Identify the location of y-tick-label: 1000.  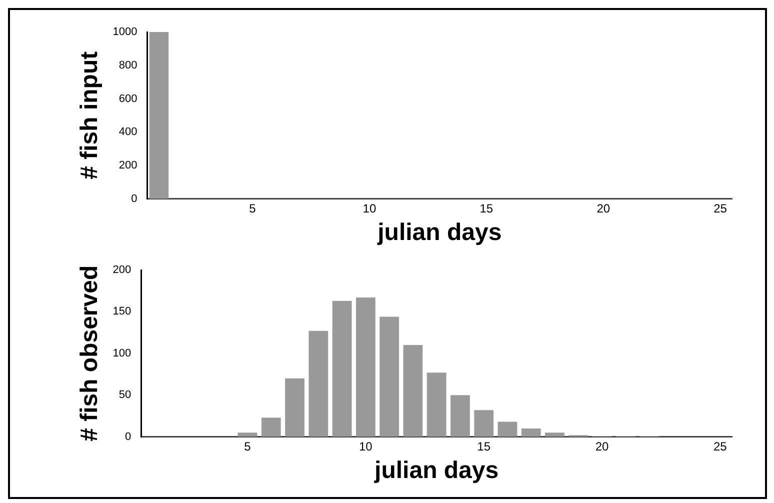
(125, 32).